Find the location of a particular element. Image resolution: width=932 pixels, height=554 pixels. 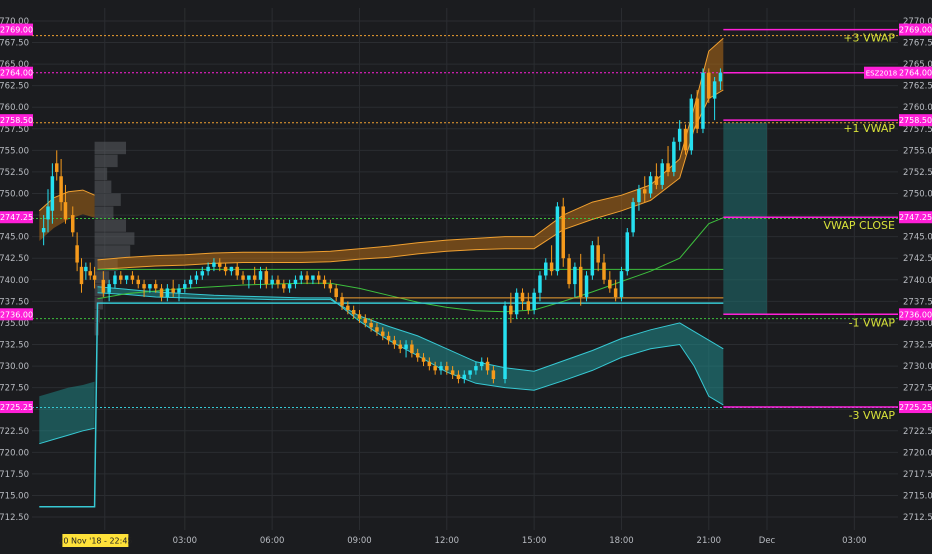

x-tick-label: 15:00 is located at coordinates (534, 541).